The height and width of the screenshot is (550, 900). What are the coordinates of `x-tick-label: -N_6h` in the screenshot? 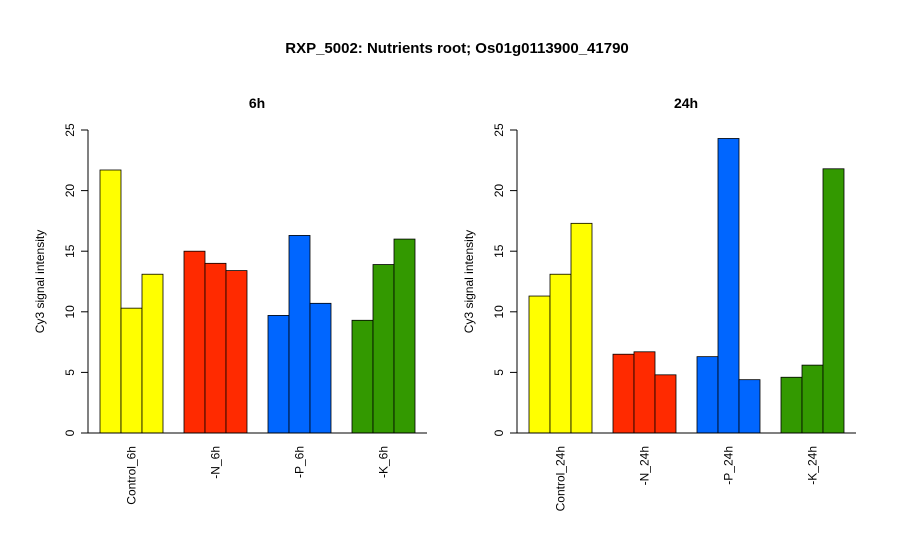 It's located at (216, 462).